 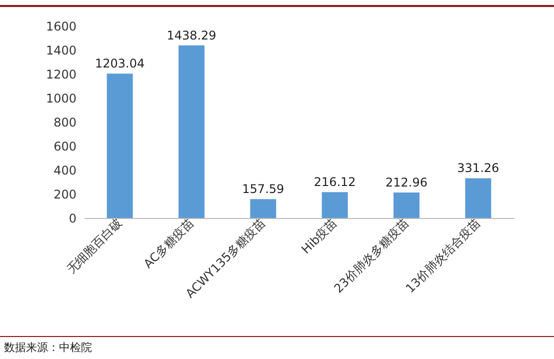 What do you see at coordinates (48, 347) in the screenshot?
I see `source-note: 数据来源：中检院` at bounding box center [48, 347].